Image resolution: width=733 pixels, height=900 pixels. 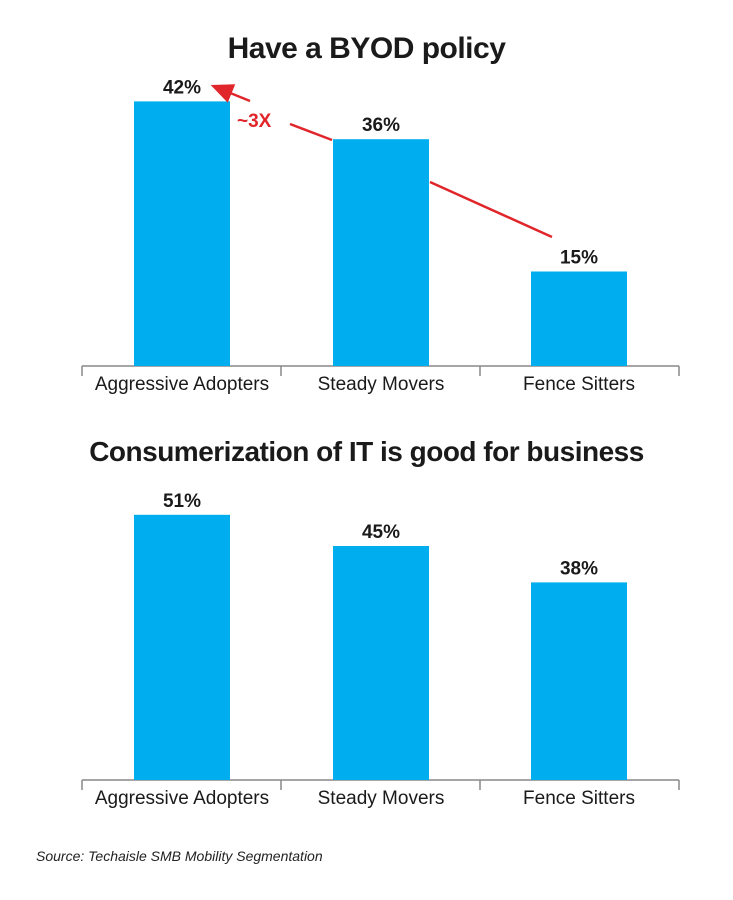 I want to click on data-label: 42%, so click(x=182, y=87).